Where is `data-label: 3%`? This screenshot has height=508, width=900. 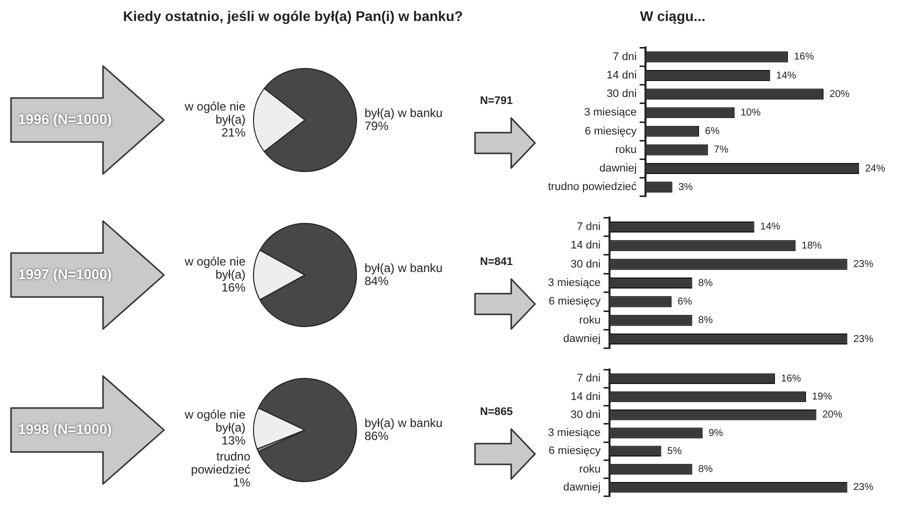 data-label: 3% is located at coordinates (685, 187).